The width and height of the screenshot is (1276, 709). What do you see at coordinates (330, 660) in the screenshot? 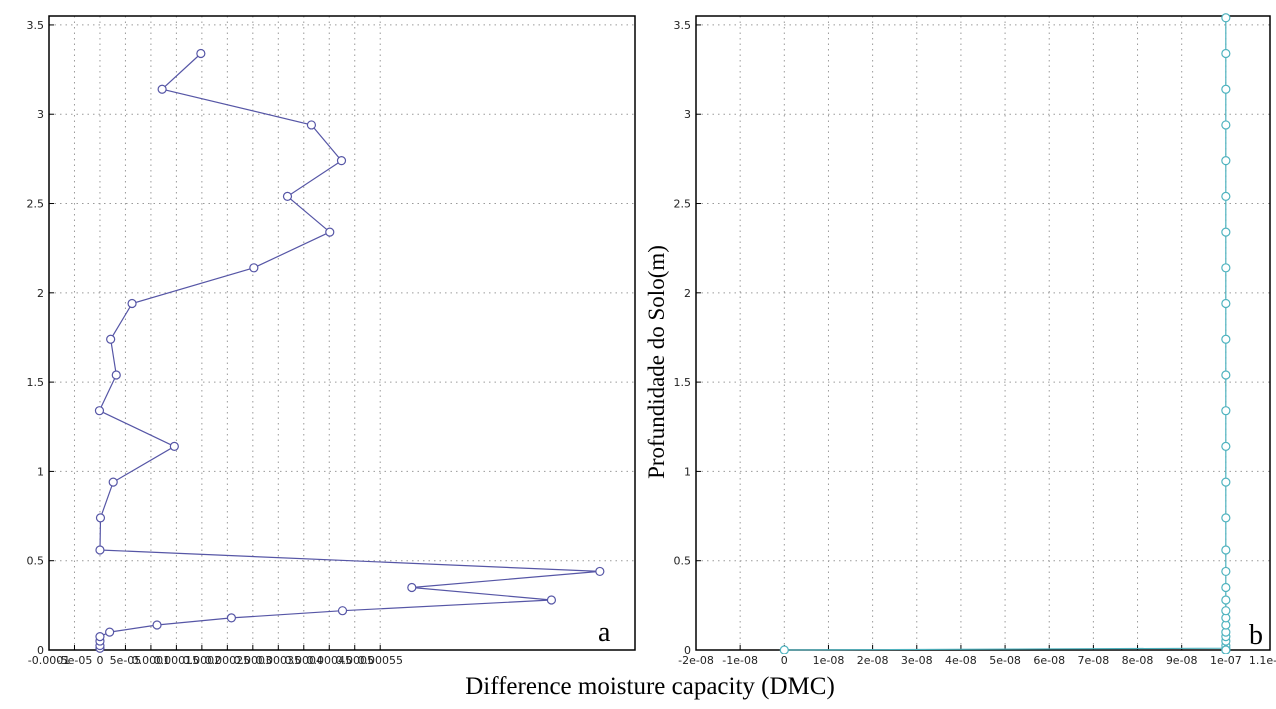
I see `x-tick-label: 0.00045` at bounding box center [330, 660].